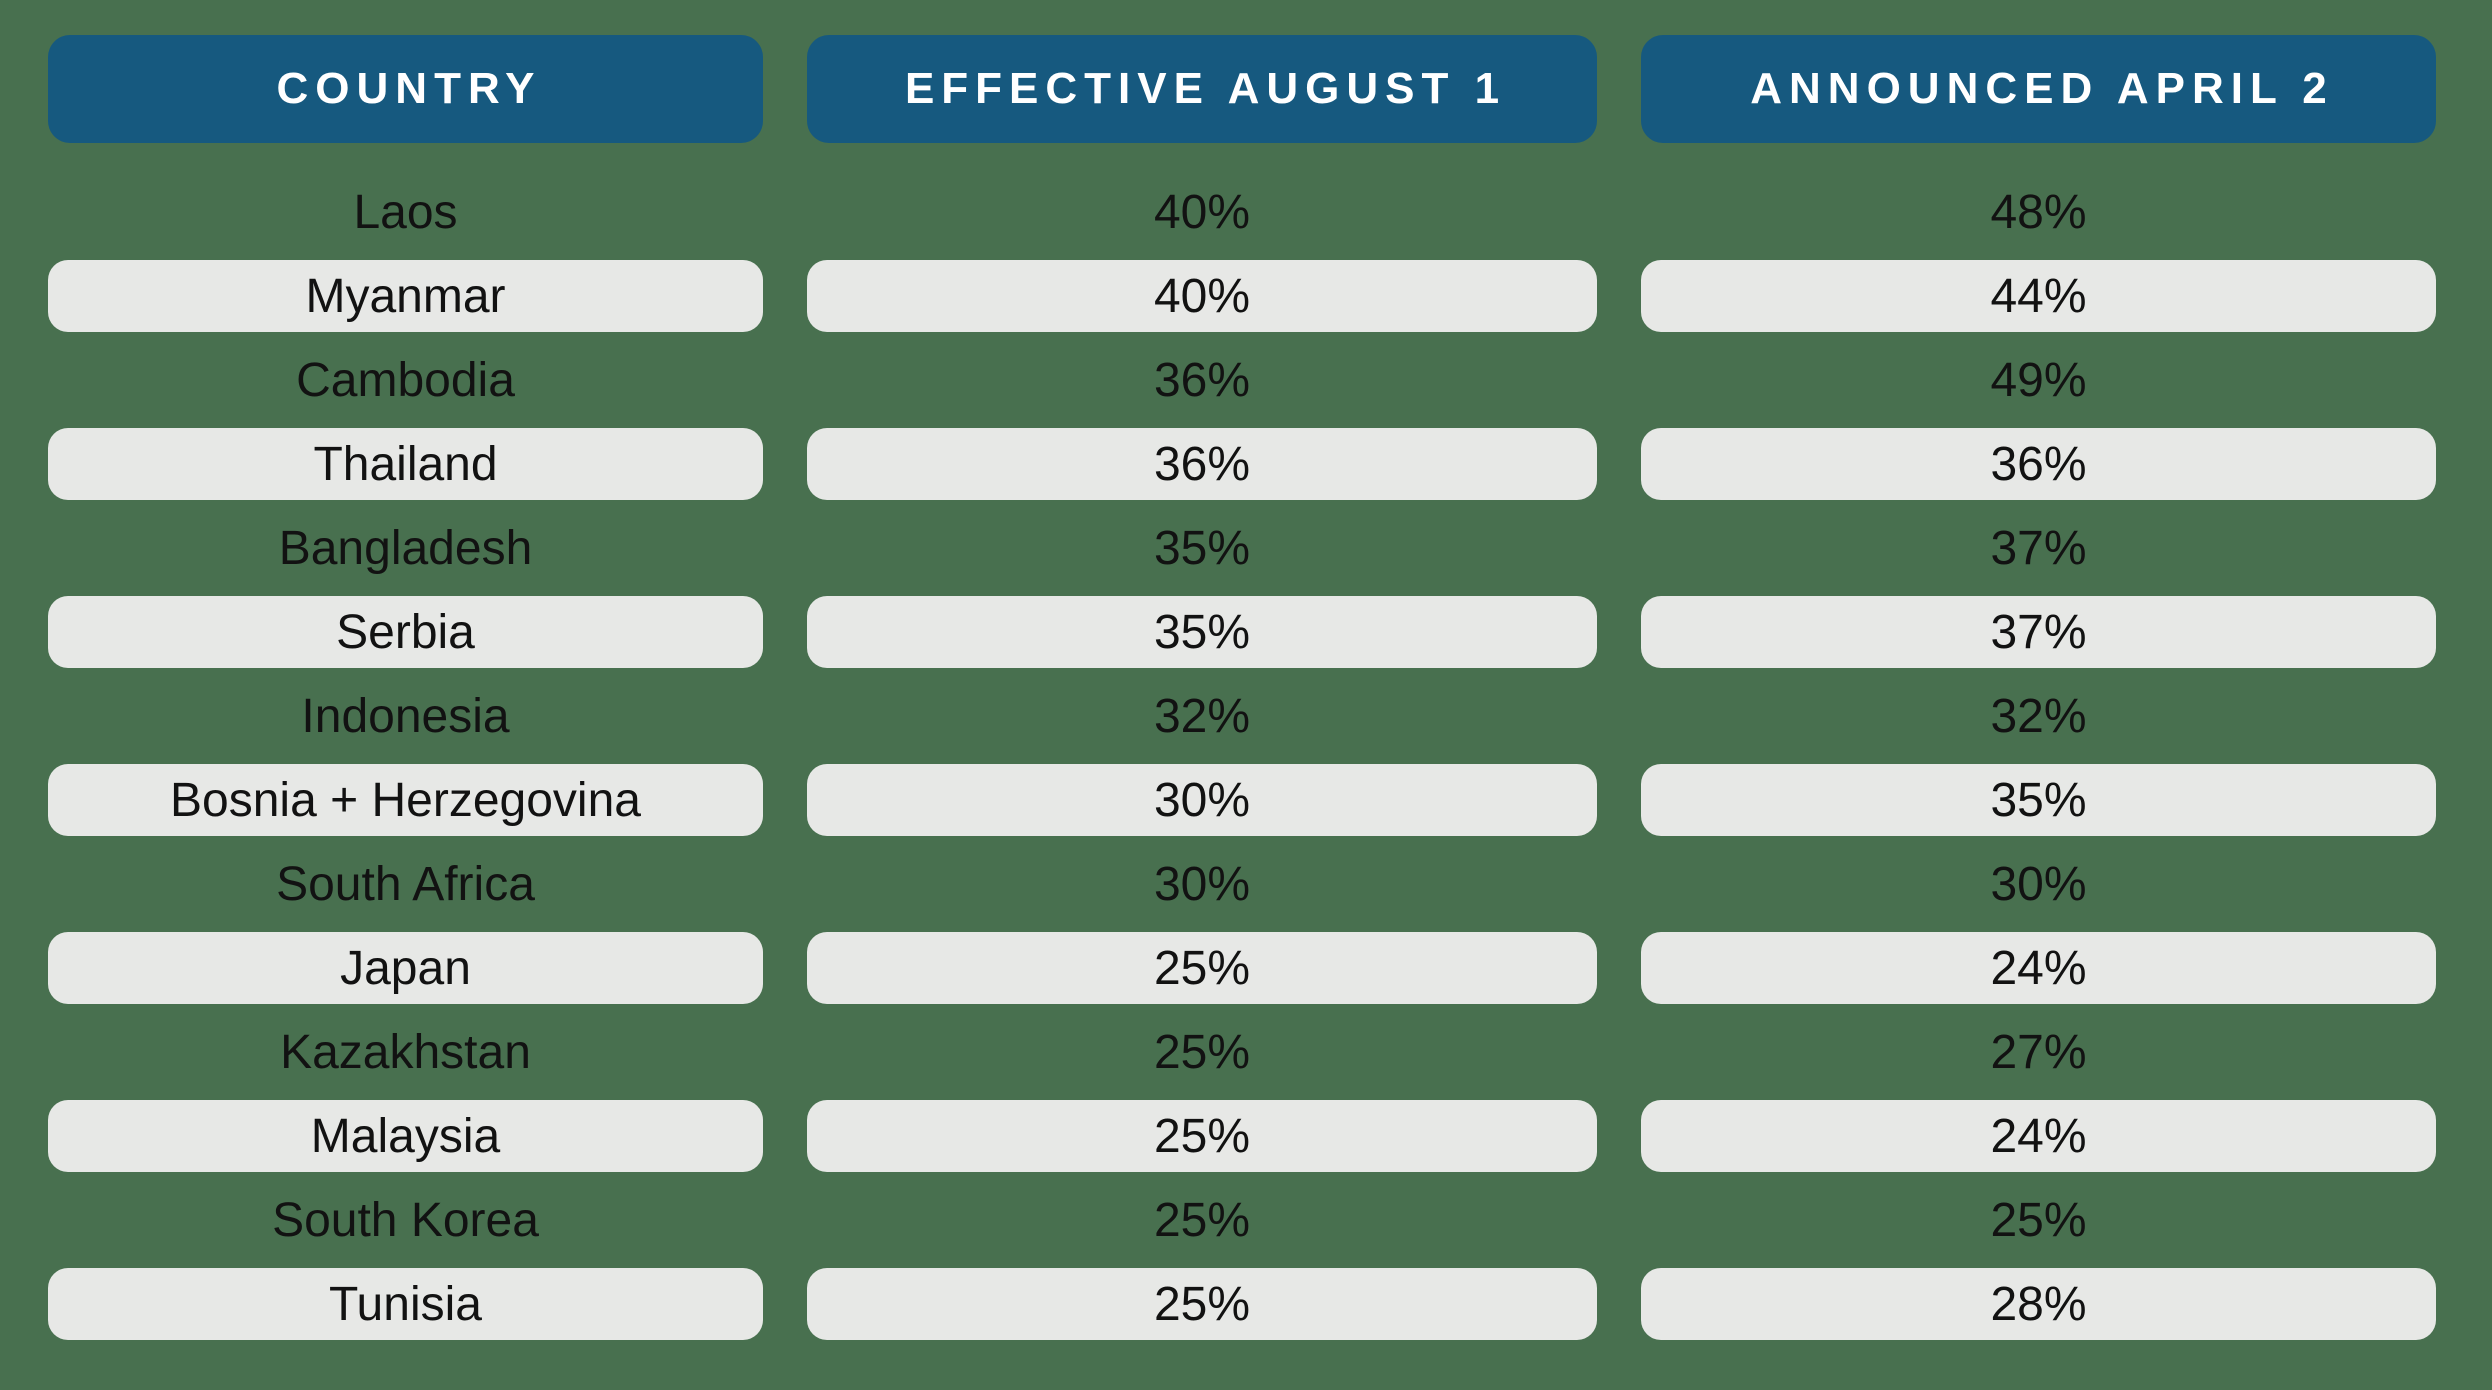 The width and height of the screenshot is (2492, 1390). Describe the element at coordinates (2038, 380) in the screenshot. I see `announced-apr2-cell: 49%` at that location.